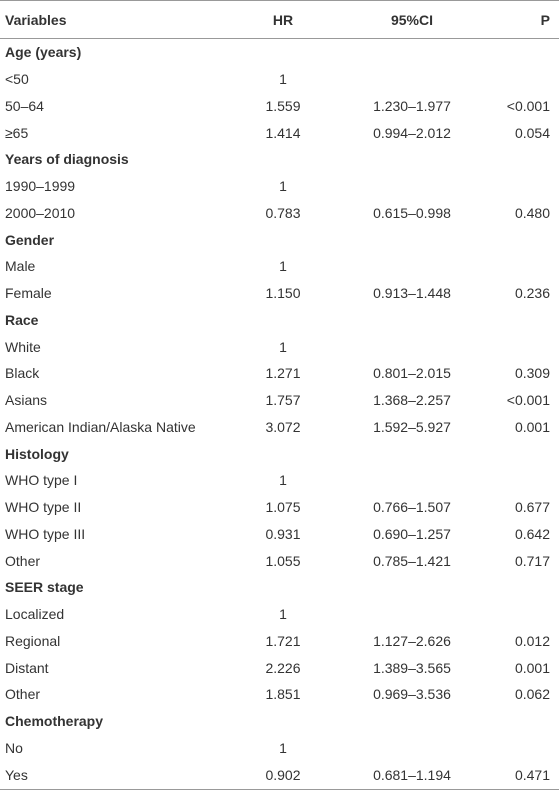  Describe the element at coordinates (28, 293) in the screenshot. I see `cell: Female` at that location.